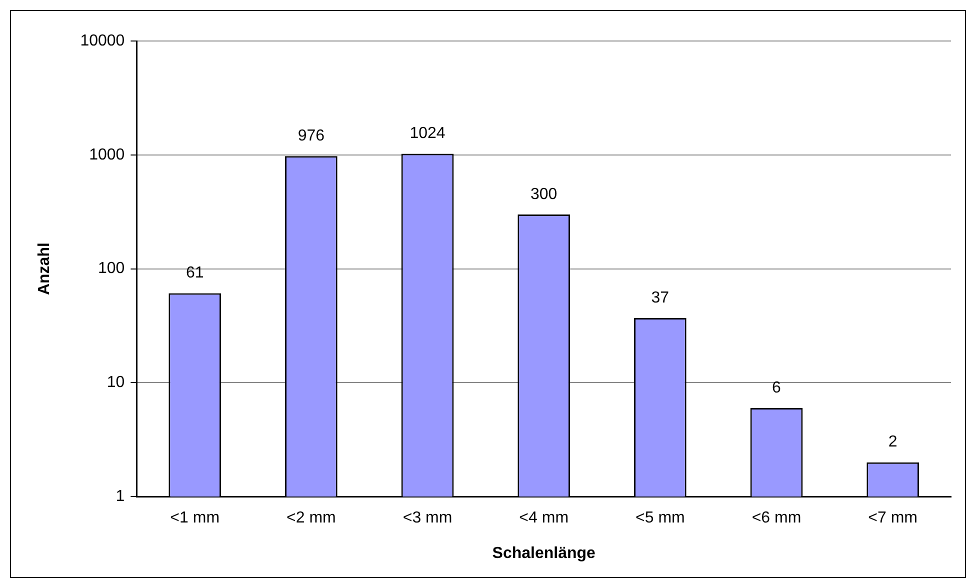 Image resolution: width=970 pixels, height=588 pixels. What do you see at coordinates (660, 297) in the screenshot?
I see `data-label: 37` at bounding box center [660, 297].